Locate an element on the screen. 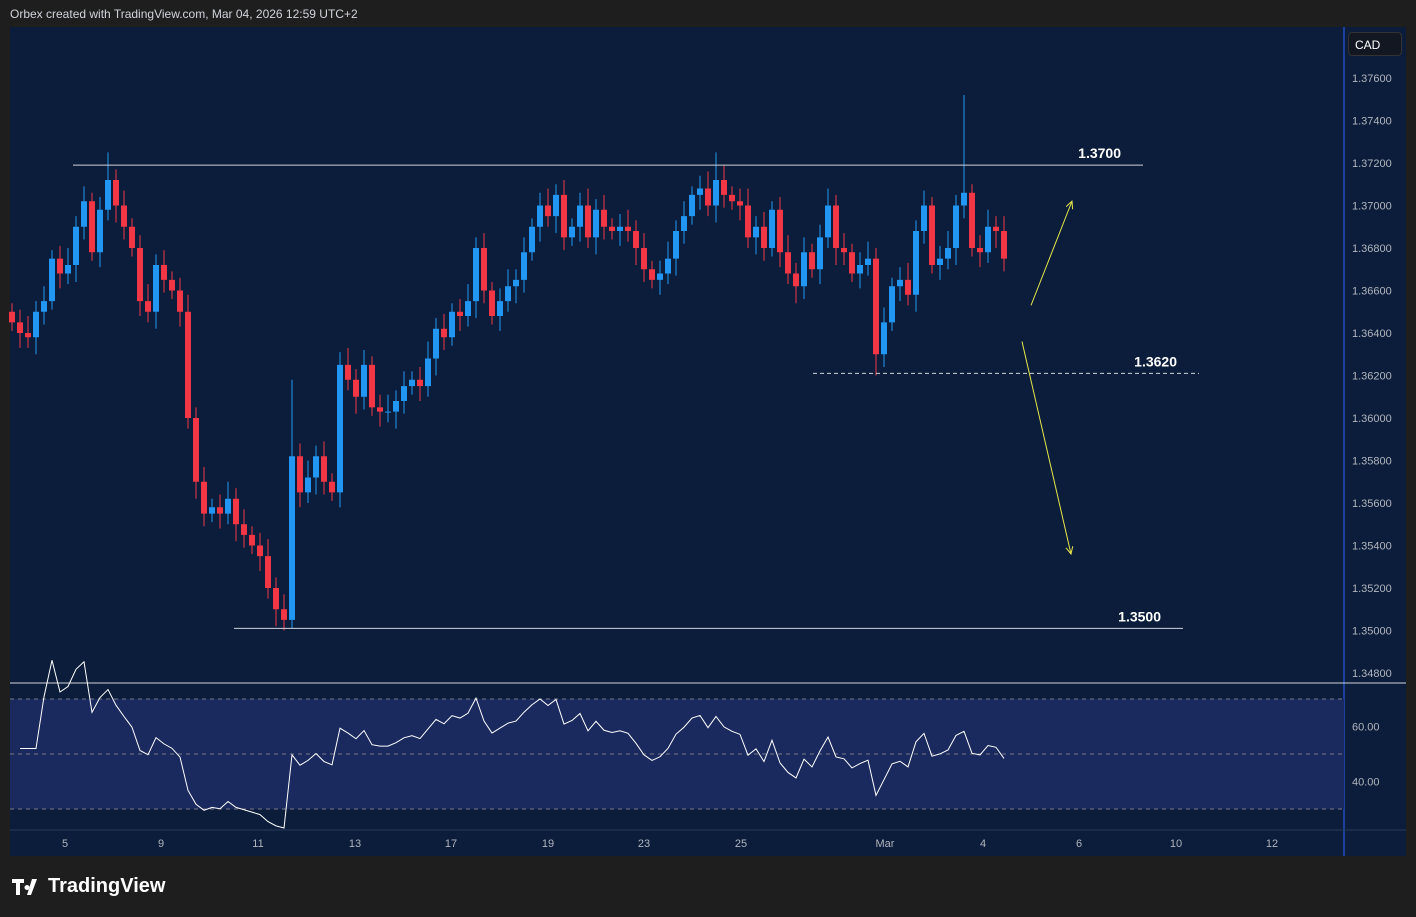  price-tick-label: 1.37200 is located at coordinates (1372, 164).